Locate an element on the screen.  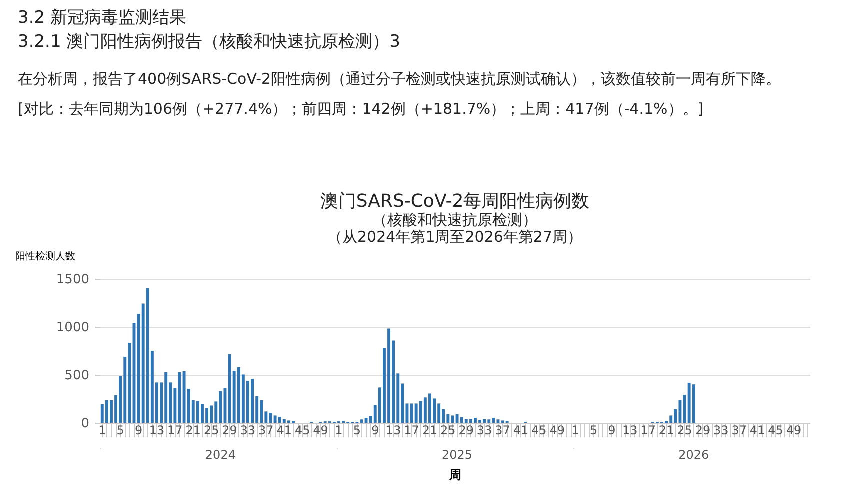
y-axis-title: 阳性检测人数 is located at coordinates (46, 256).